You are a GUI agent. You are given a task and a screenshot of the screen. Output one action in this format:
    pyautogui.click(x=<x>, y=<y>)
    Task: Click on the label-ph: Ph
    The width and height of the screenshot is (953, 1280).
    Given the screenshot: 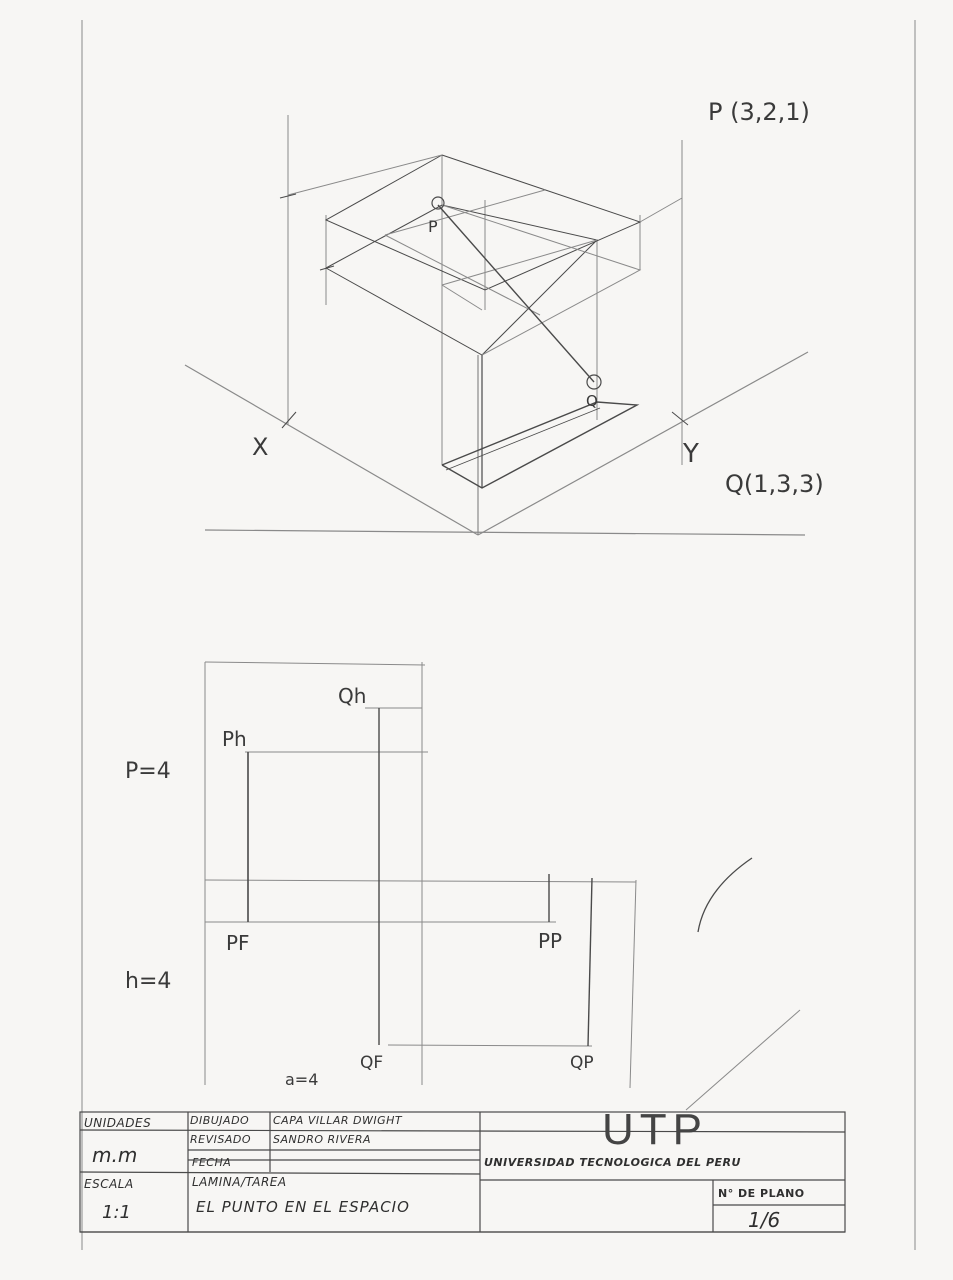 What is the action you would take?
    pyautogui.click(x=234, y=739)
    